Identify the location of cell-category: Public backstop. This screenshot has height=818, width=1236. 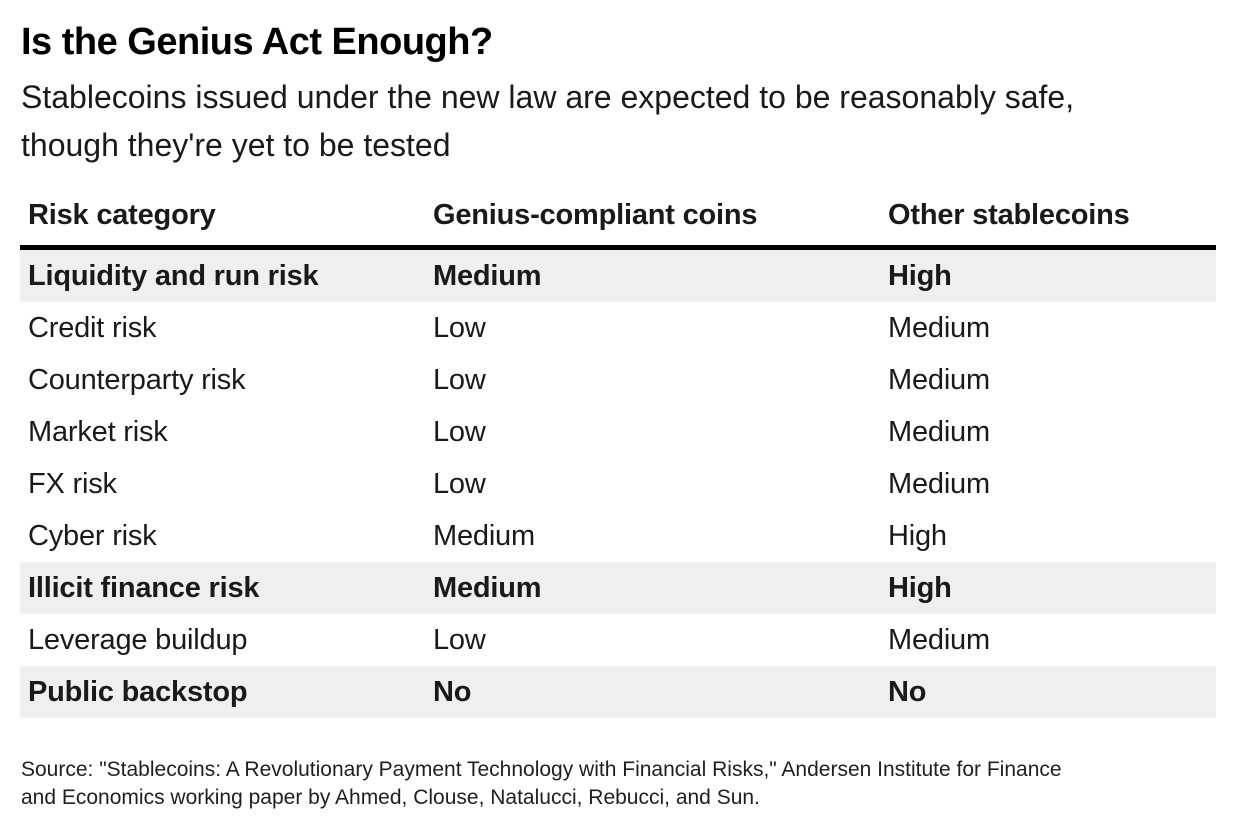
(222, 692).